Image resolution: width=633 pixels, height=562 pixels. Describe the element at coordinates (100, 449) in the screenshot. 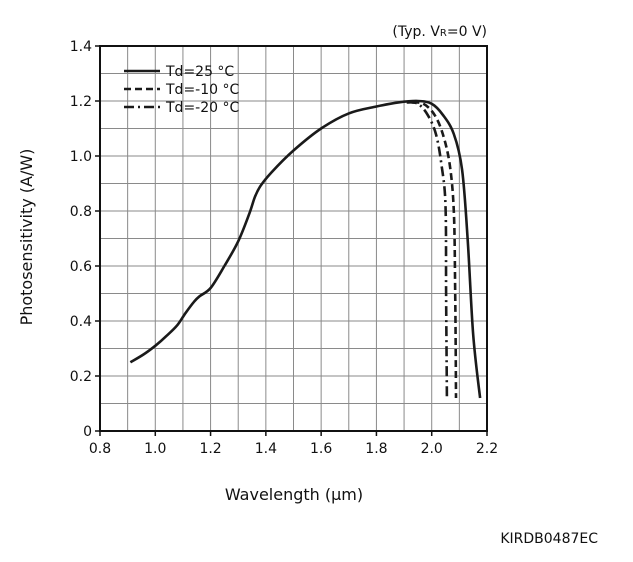

I see `x-tick-label: 0.8` at that location.